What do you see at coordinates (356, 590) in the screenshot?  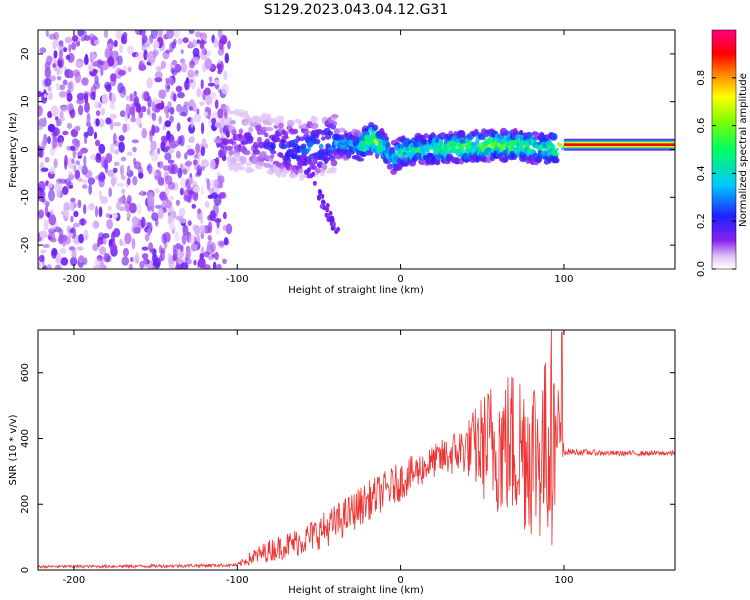 I see `snr-x-axis-label: Height of straight line (km)` at bounding box center [356, 590].